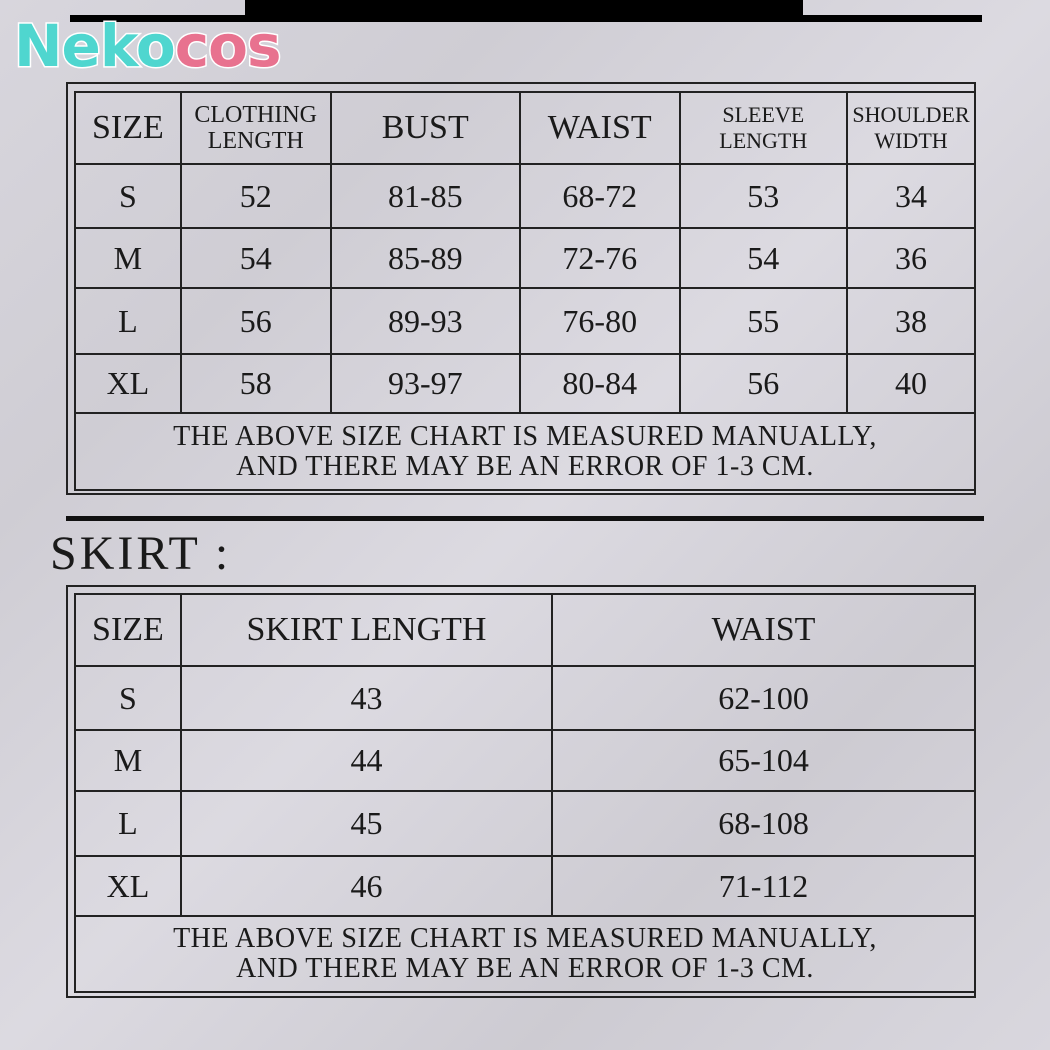  What do you see at coordinates (911, 258) in the screenshot?
I see `value-cell: 36` at bounding box center [911, 258].